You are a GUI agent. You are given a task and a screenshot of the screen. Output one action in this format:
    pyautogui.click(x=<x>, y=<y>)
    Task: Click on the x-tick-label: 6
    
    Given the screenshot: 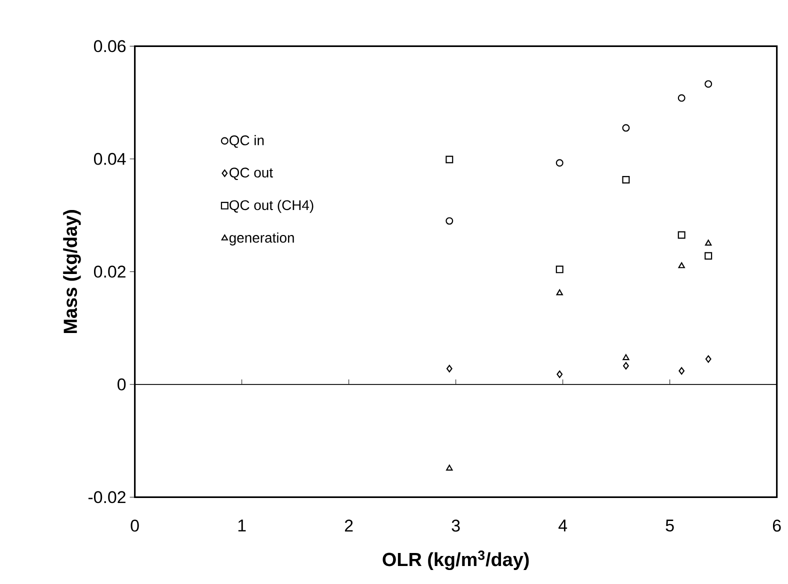 What is the action you would take?
    pyautogui.click(x=776, y=526)
    